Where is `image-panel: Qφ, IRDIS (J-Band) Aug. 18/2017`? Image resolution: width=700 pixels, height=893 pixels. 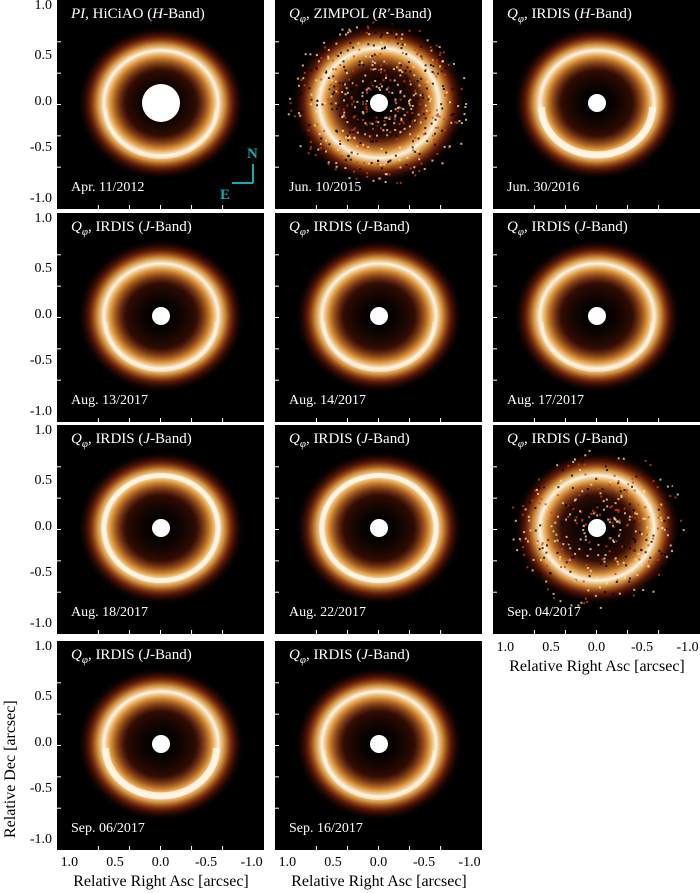 image-panel: Qφ, IRDIS (J-Band) Aug. 18/2017 is located at coordinates (160, 529).